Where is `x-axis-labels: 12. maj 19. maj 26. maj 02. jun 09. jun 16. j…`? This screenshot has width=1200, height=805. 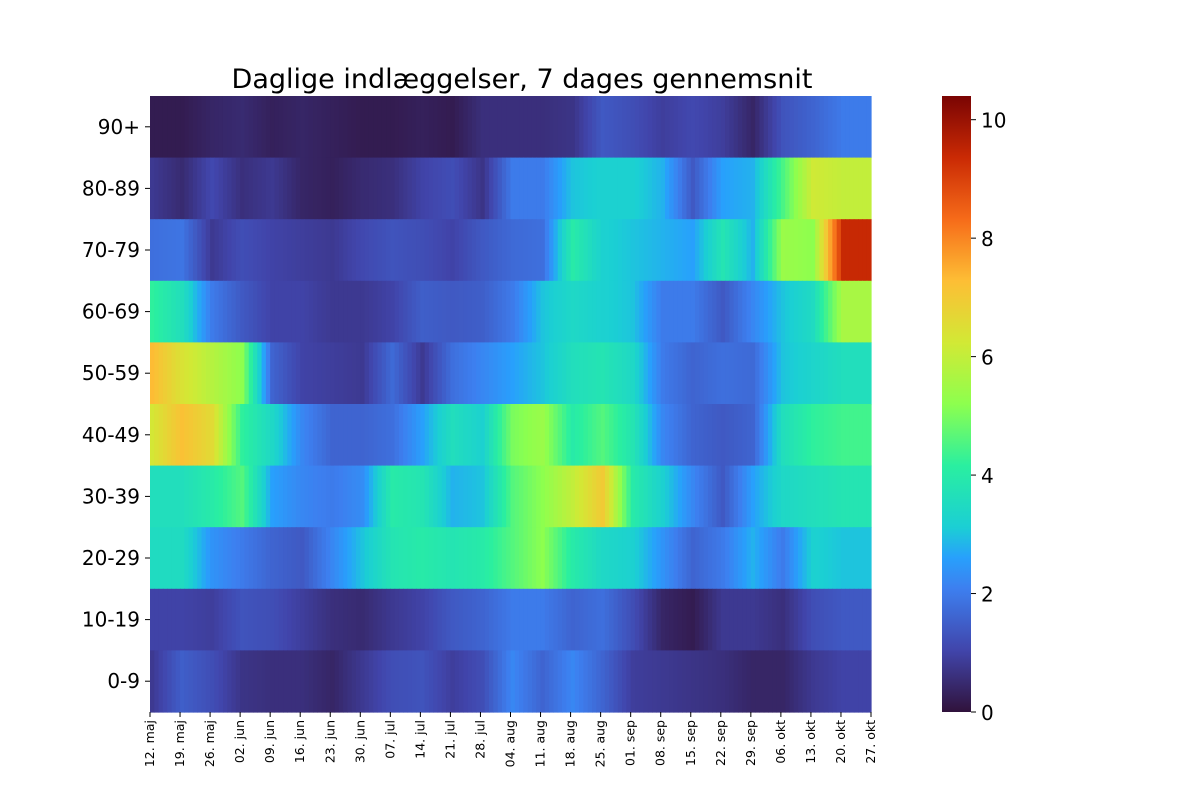
x-axis-labels: 12. maj 19. maj 26. maj 02. jun 09. jun 16. j… is located at coordinates (510, 739).